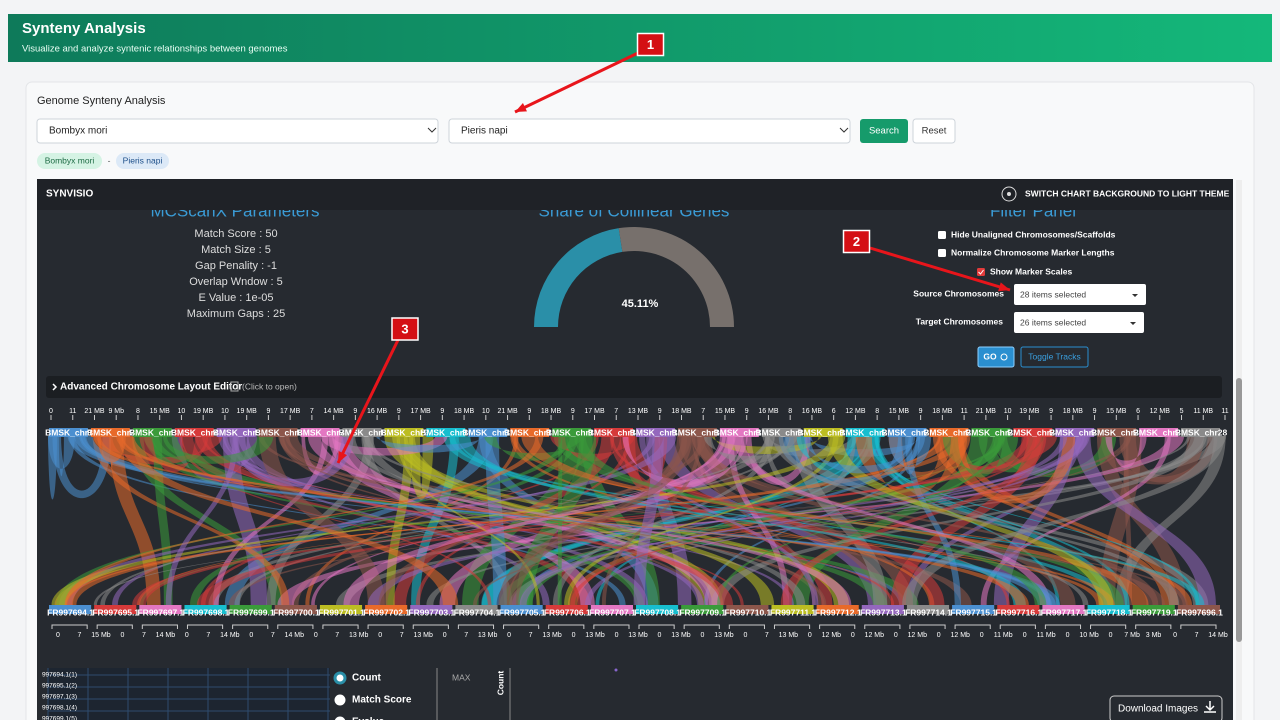 The height and width of the screenshot is (720, 1280). I want to click on chromosome-label: BMSK_chr2, so click(111, 432).